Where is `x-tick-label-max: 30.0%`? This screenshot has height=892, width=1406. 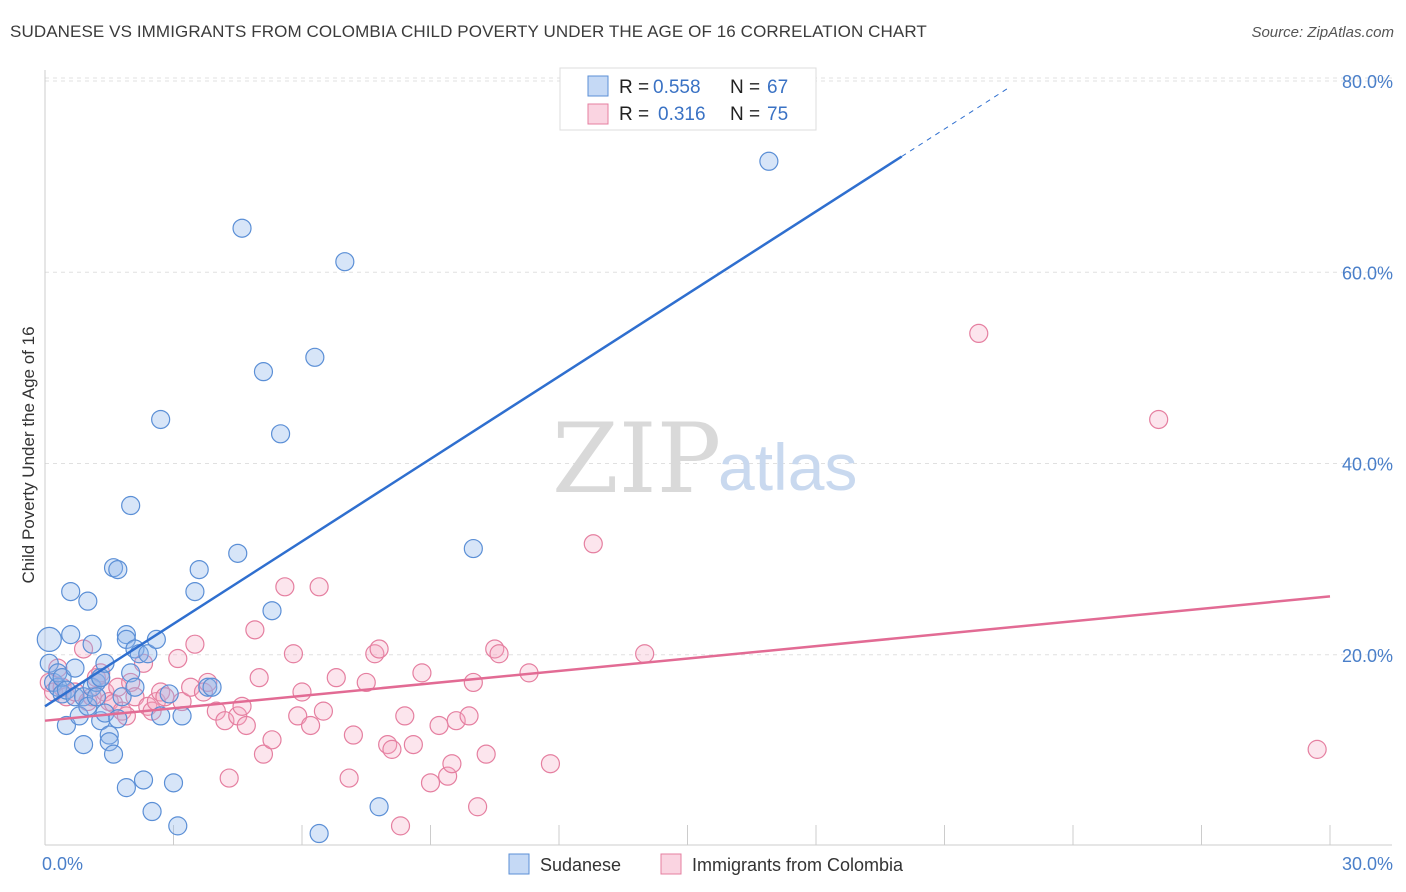
x-tick-label-max: 30.0% is located at coordinates (1367, 864).